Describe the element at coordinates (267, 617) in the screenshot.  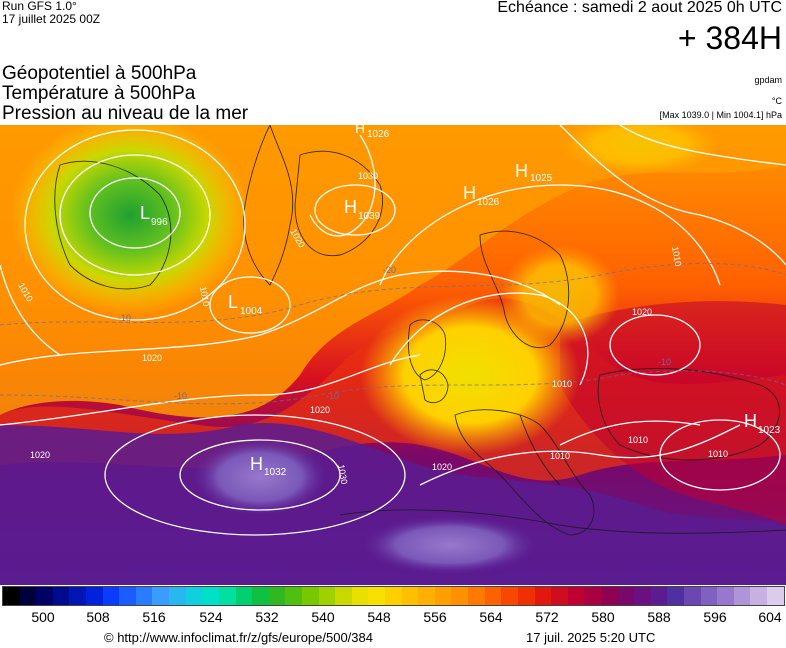
I see `scale-label: 532` at that location.